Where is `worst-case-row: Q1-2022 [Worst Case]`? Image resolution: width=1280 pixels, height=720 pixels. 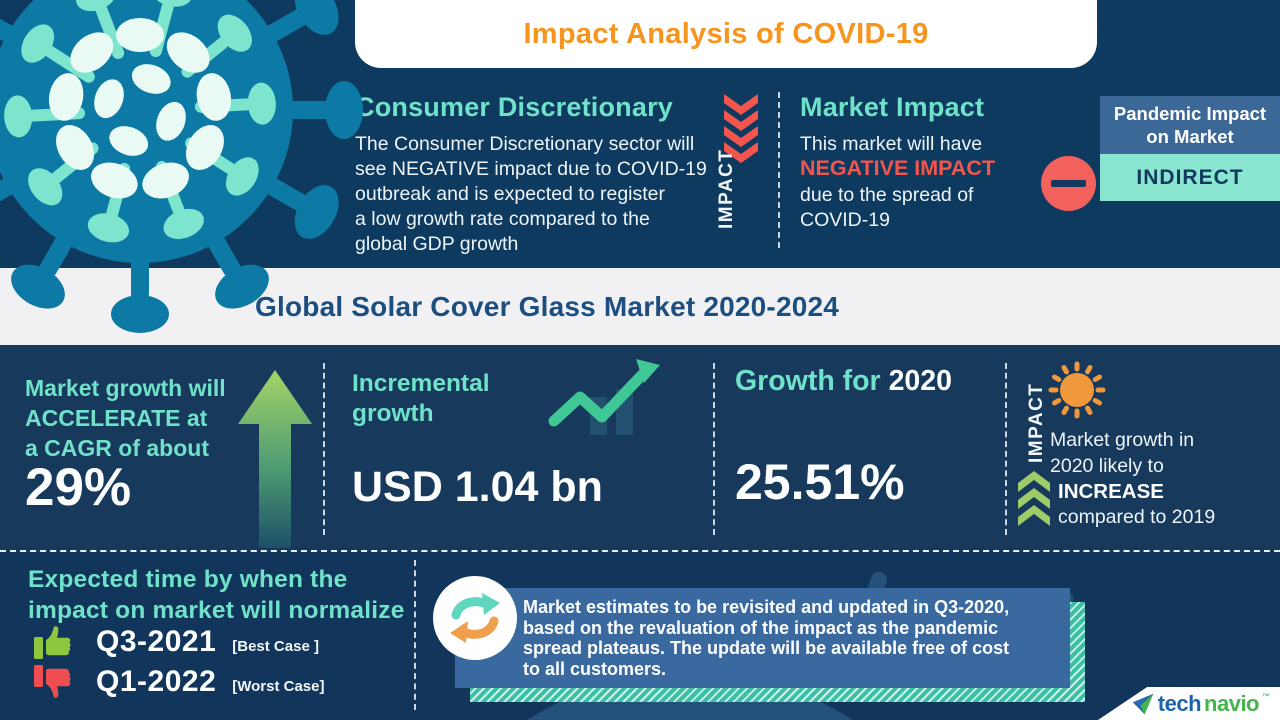 worst-case-row: Q1-2022 [Worst Case] is located at coordinates (179, 682).